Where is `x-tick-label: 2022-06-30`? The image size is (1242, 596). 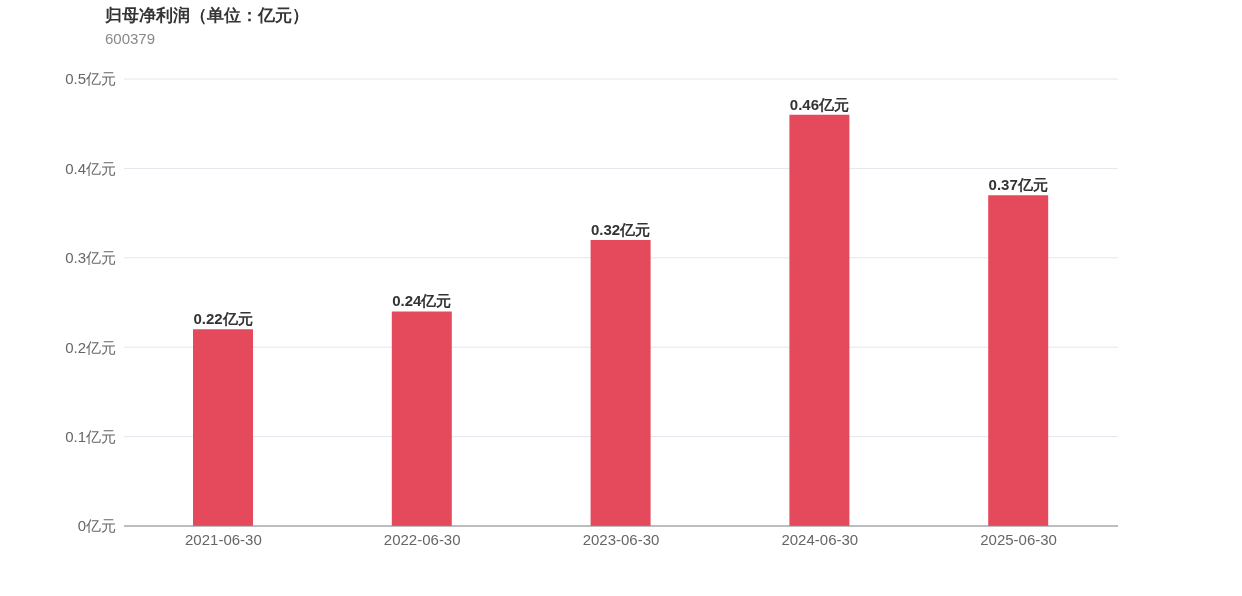
x-tick-label: 2022-06-30 is located at coordinates (422, 539).